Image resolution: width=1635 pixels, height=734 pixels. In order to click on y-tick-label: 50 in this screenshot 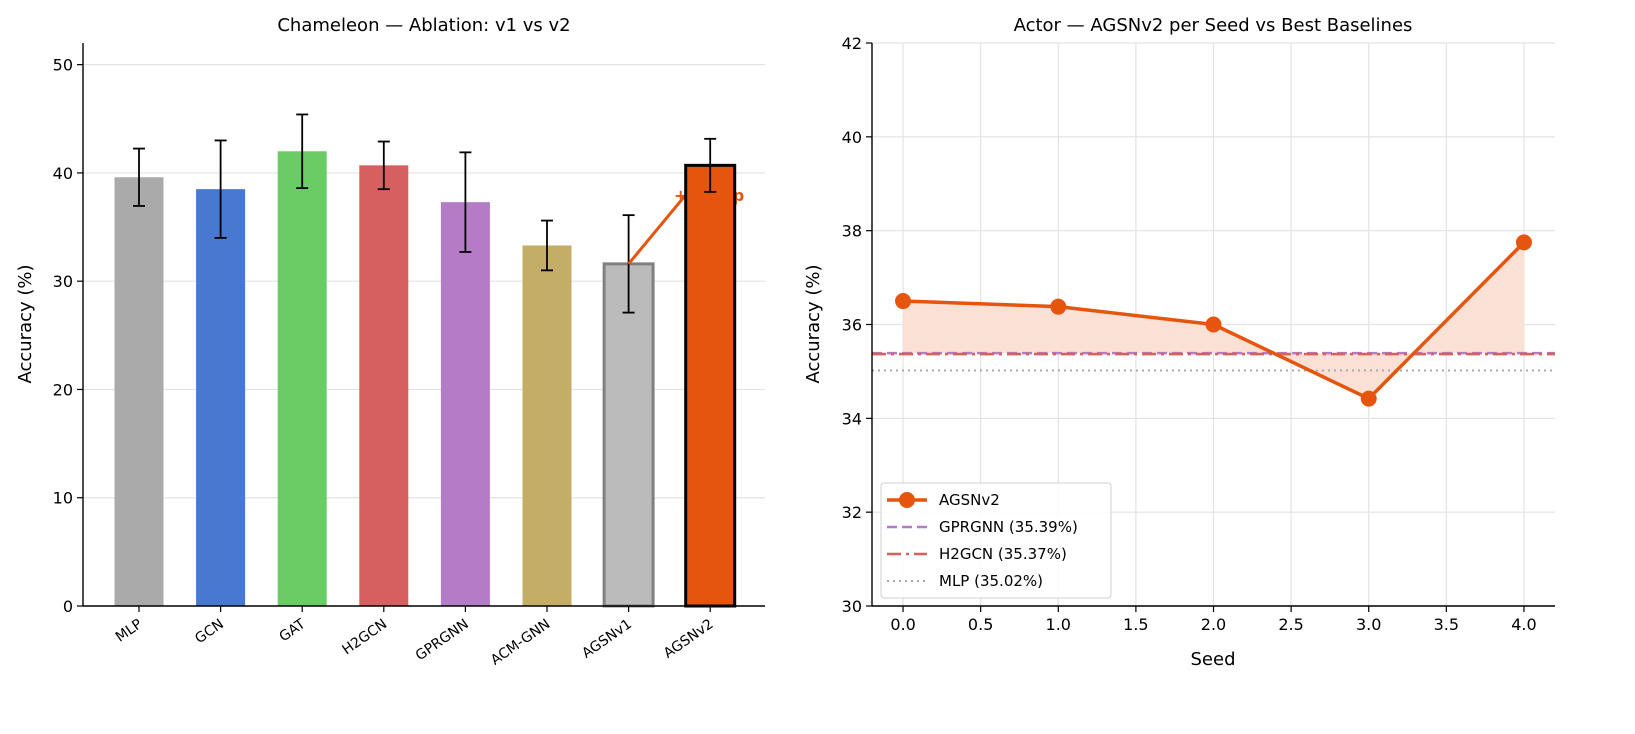, I will do `click(63, 65)`.